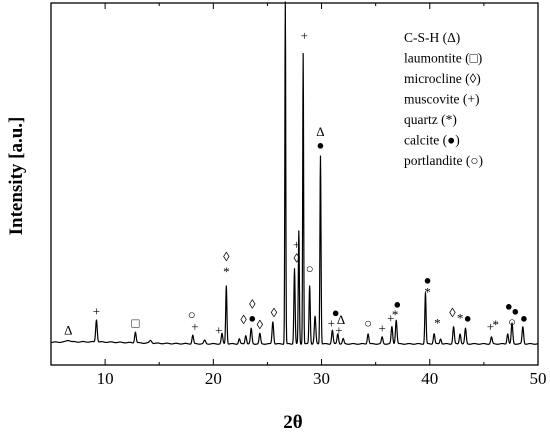 Image resolution: width=550 pixels, height=436 pixels. I want to click on legend-entry: quartz (*), so click(430, 119).